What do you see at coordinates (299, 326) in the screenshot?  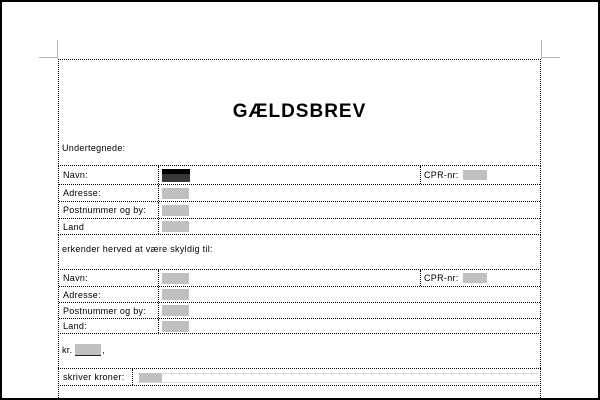 I see `table-row: Land:` at bounding box center [299, 326].